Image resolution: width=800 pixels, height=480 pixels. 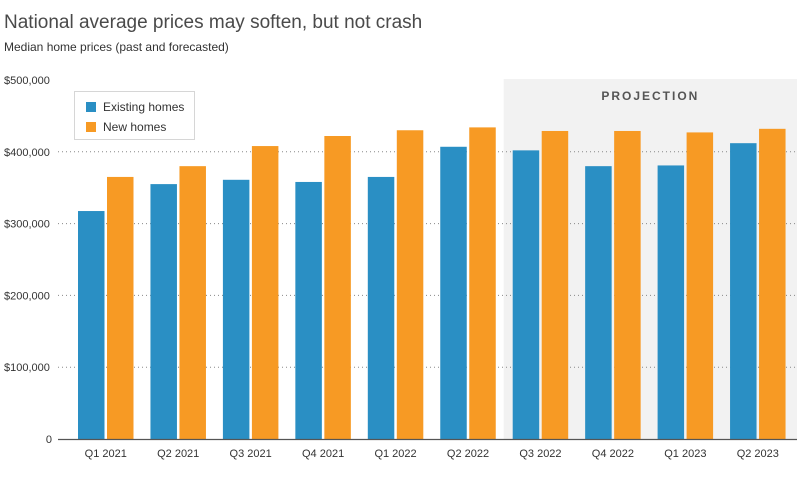 What do you see at coordinates (49, 440) in the screenshot?
I see `y-tick-label: 0` at bounding box center [49, 440].